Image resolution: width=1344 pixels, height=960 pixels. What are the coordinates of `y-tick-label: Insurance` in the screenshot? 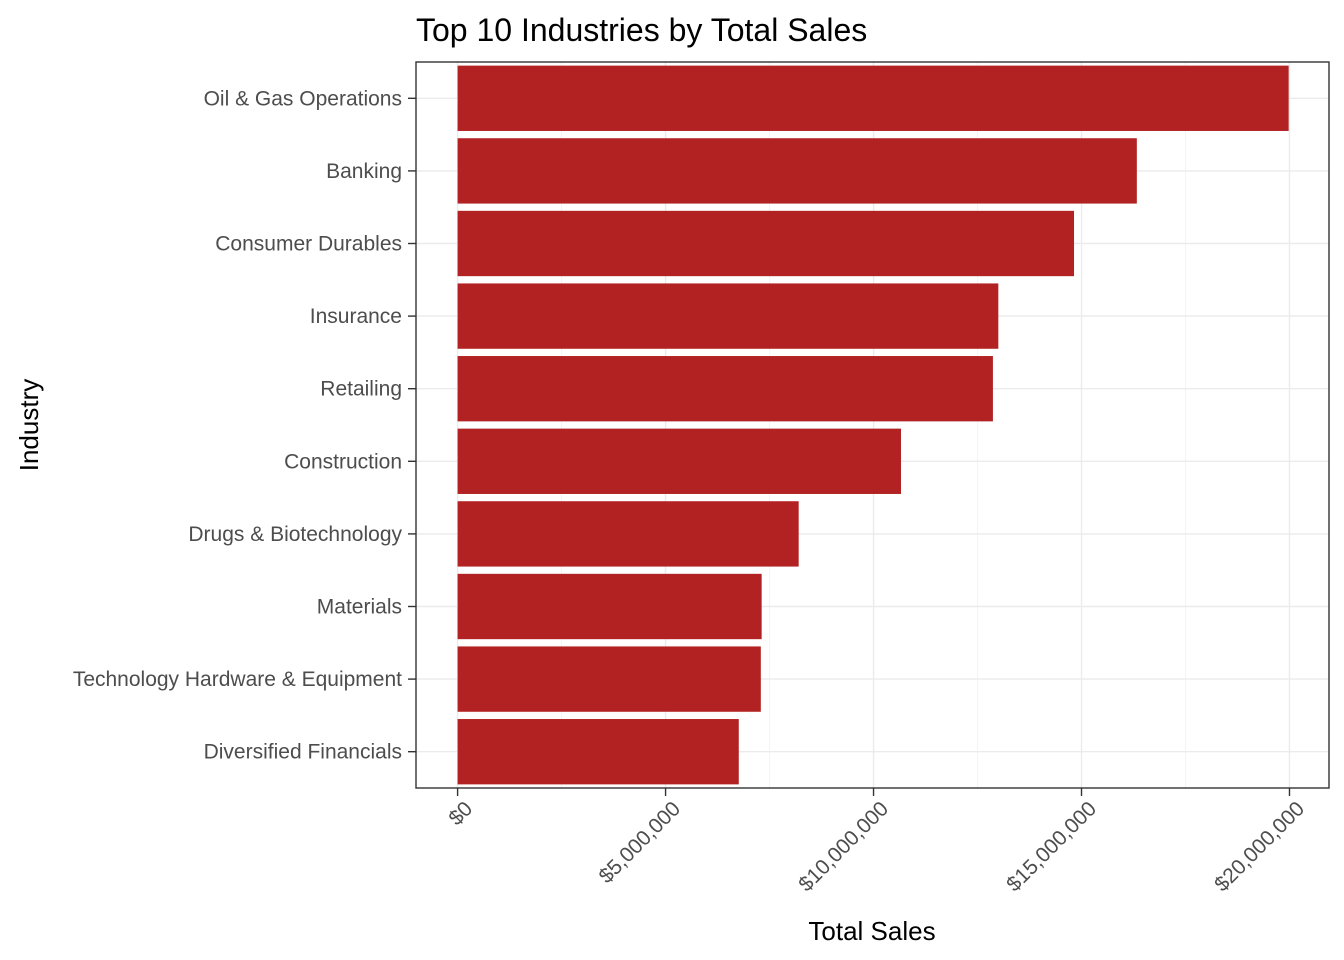 It's located at (356, 316).